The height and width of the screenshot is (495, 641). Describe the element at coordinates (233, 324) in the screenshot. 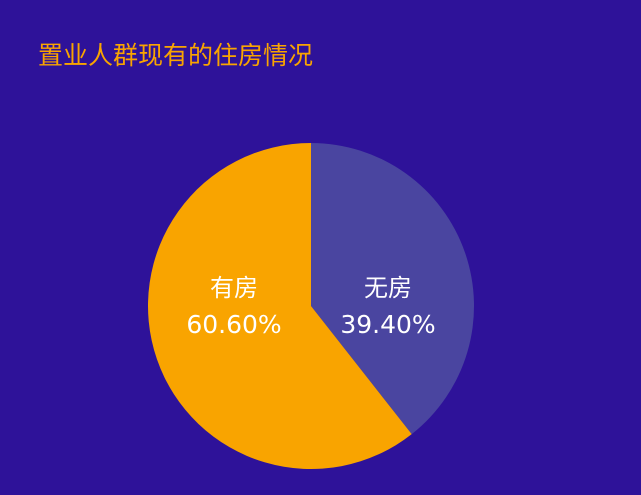

I see `value-label: 60.60%` at that location.